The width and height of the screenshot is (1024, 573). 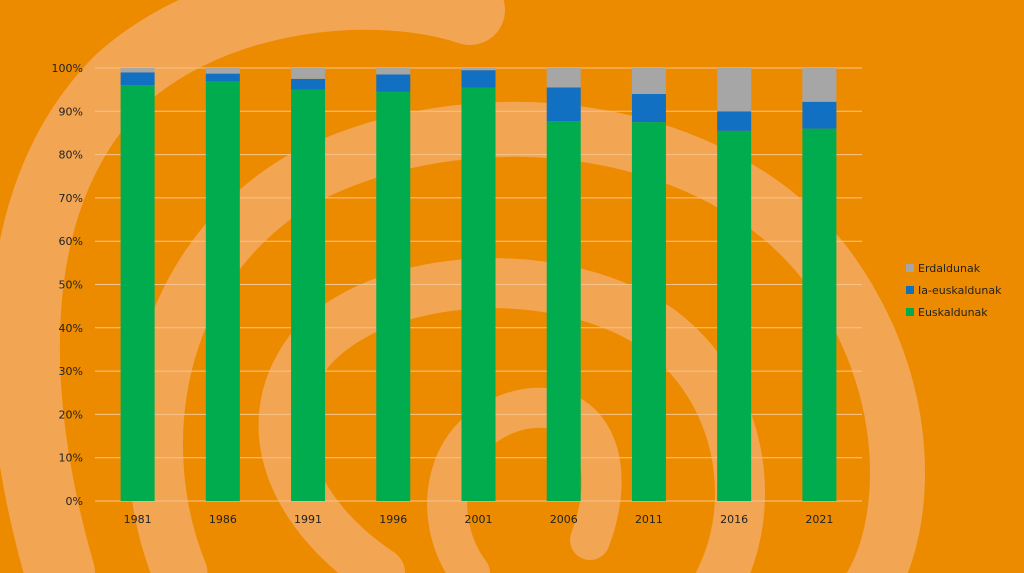 What do you see at coordinates (393, 71) in the screenshot?
I see `bar-erdaldunak-1996` at bounding box center [393, 71].